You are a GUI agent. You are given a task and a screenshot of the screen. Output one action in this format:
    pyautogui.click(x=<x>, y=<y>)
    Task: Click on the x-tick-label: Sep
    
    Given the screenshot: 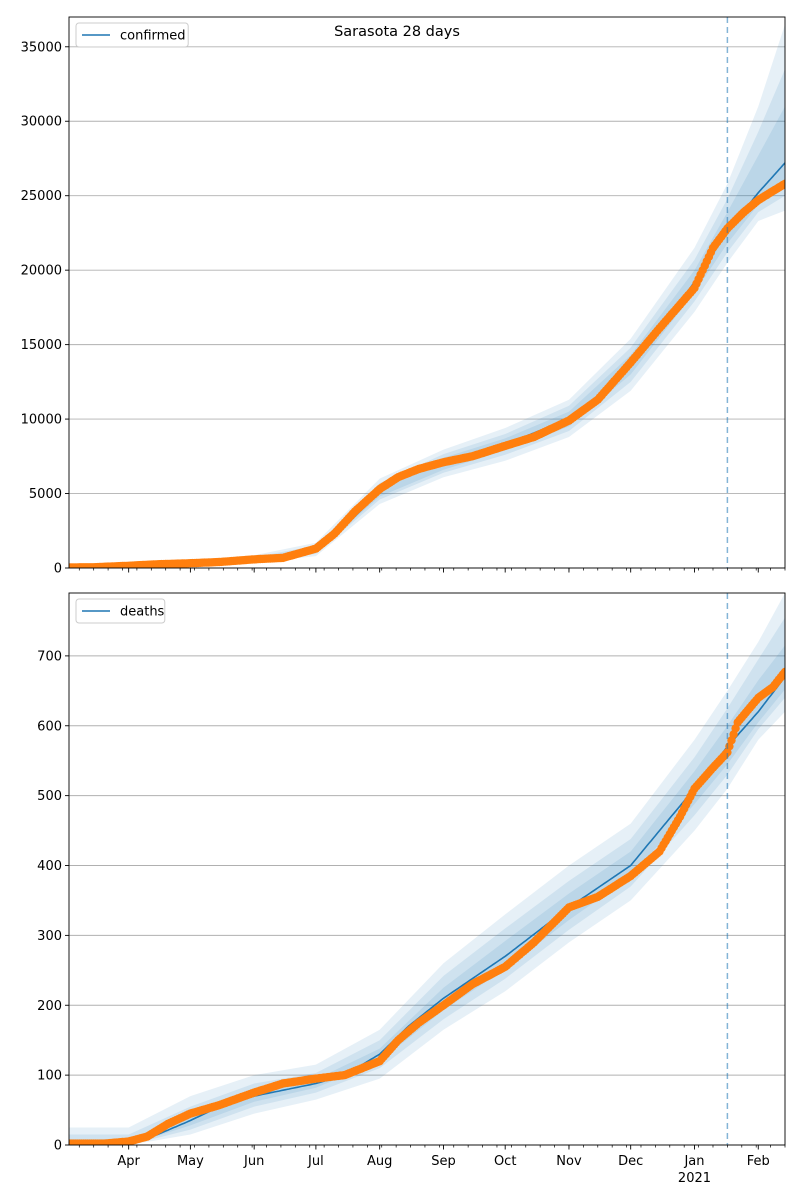 What is the action you would take?
    pyautogui.click(x=443, y=1161)
    